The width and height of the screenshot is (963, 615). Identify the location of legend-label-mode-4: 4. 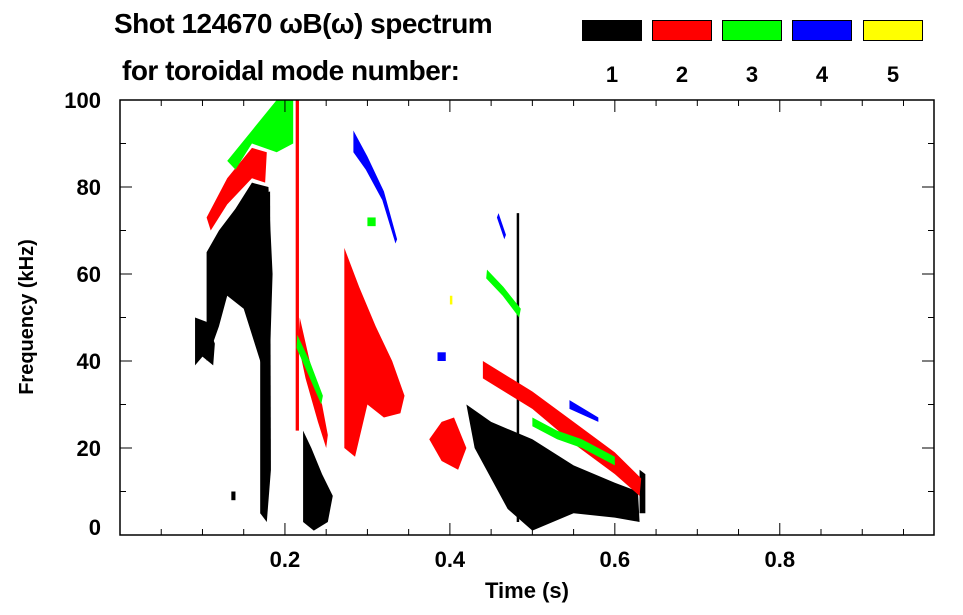
(822, 74).